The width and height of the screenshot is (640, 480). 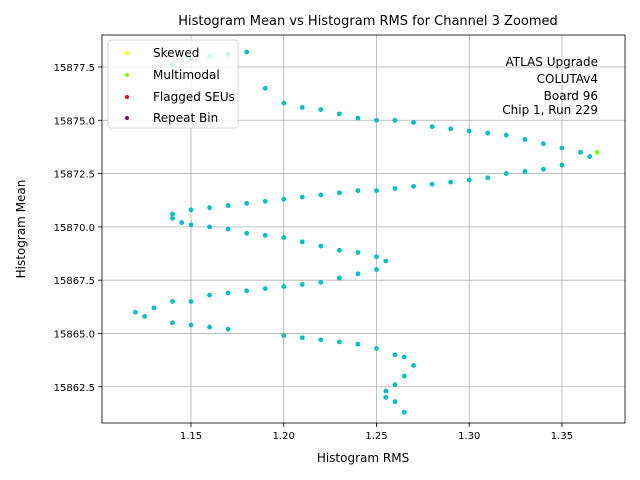 I want to click on annotation-line-1: ATLAS Upgrade, so click(x=551, y=62).